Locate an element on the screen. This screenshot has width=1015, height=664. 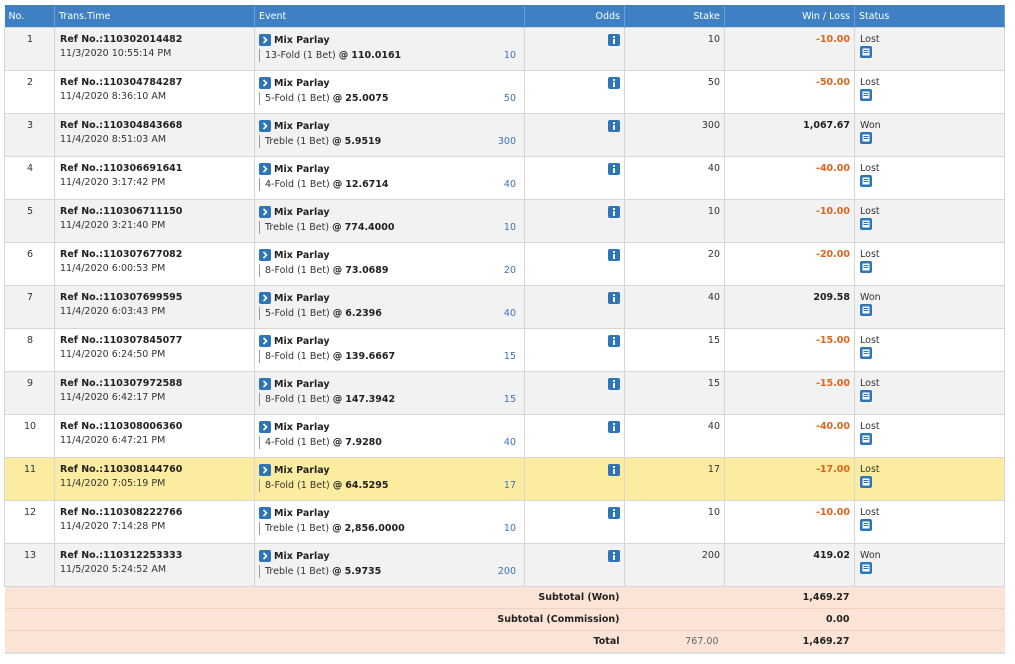
trans-time-cell: Ref No.:110307677082 11/4/2020 6:00:53 PM is located at coordinates (154, 264).